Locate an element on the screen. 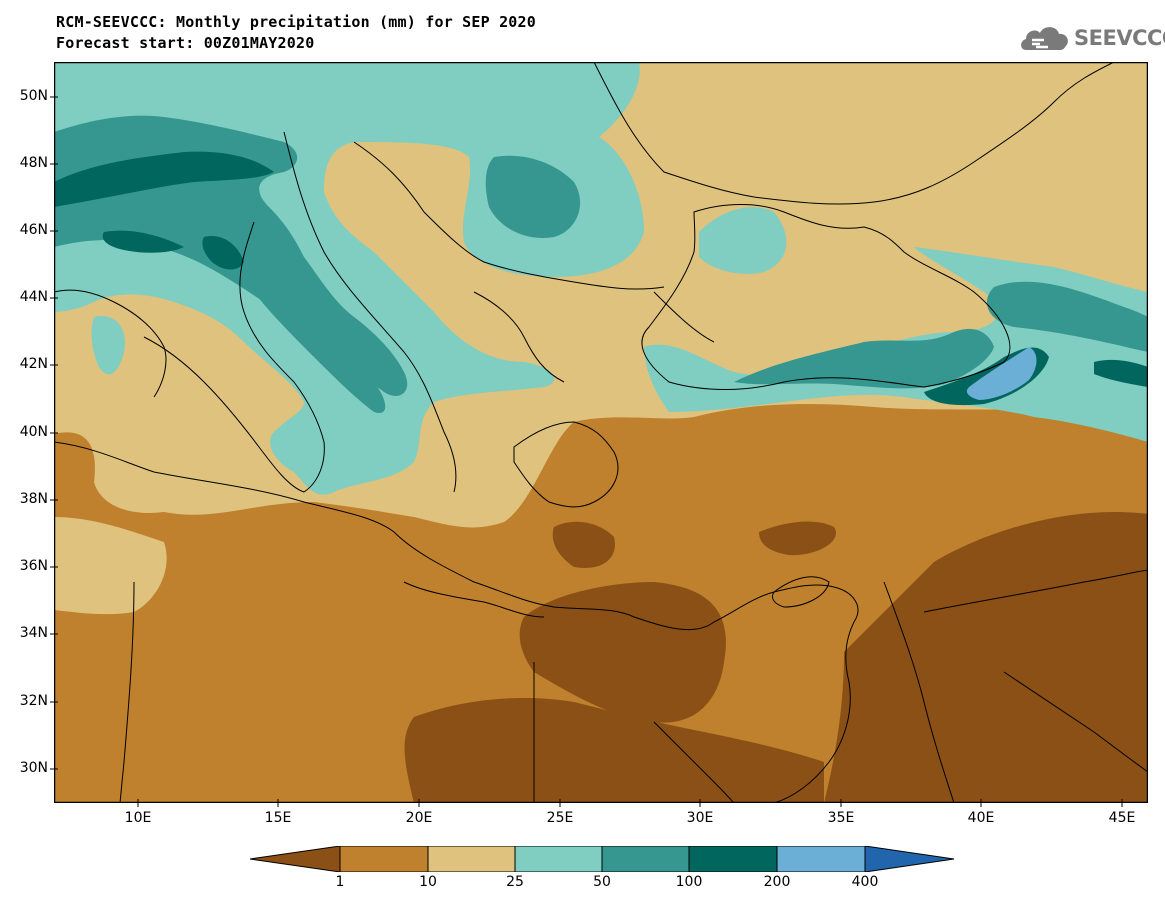  seevccc-logo: SEEVCCC is located at coordinates (1091, 38).